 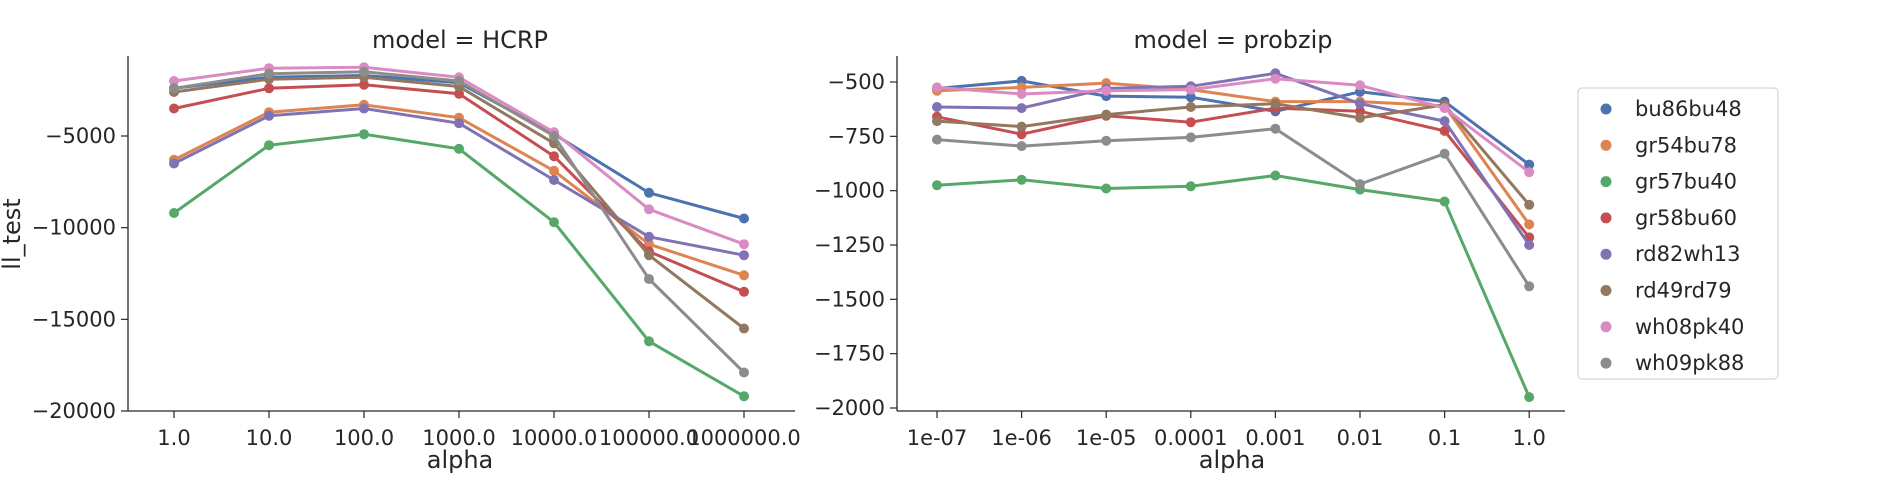 I want to click on y-tick-label: −20000, so click(x=74, y=411).